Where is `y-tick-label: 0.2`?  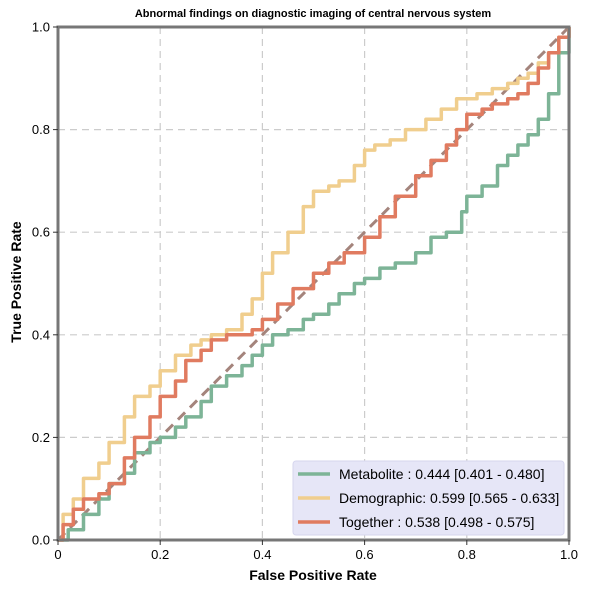 y-tick-label: 0.2 is located at coordinates (41, 437).